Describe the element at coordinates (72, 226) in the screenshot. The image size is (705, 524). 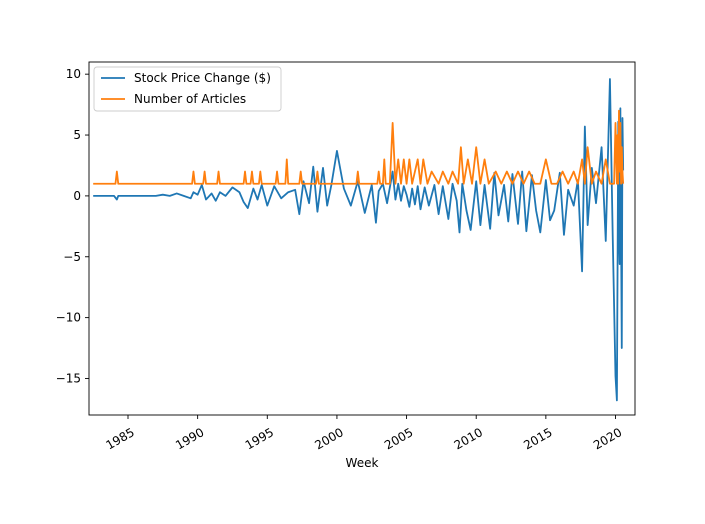
I see `y-axis: 10 5 0 −5 −10 −15` at that location.